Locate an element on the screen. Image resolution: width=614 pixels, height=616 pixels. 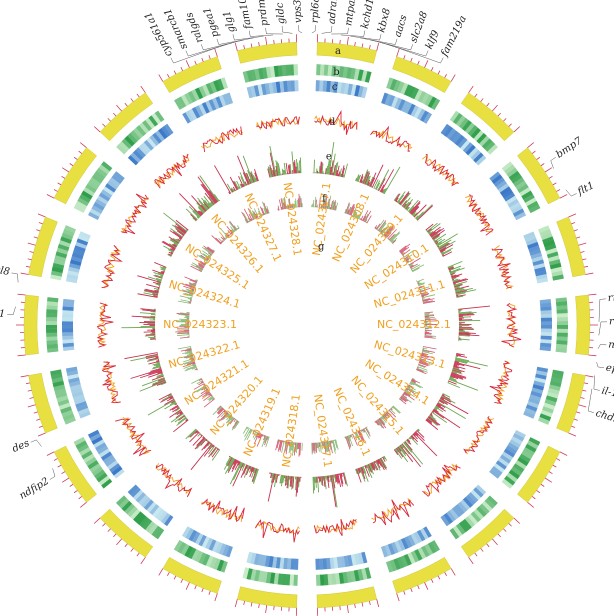
gene-label: flt1 is located at coordinates (585, 189).